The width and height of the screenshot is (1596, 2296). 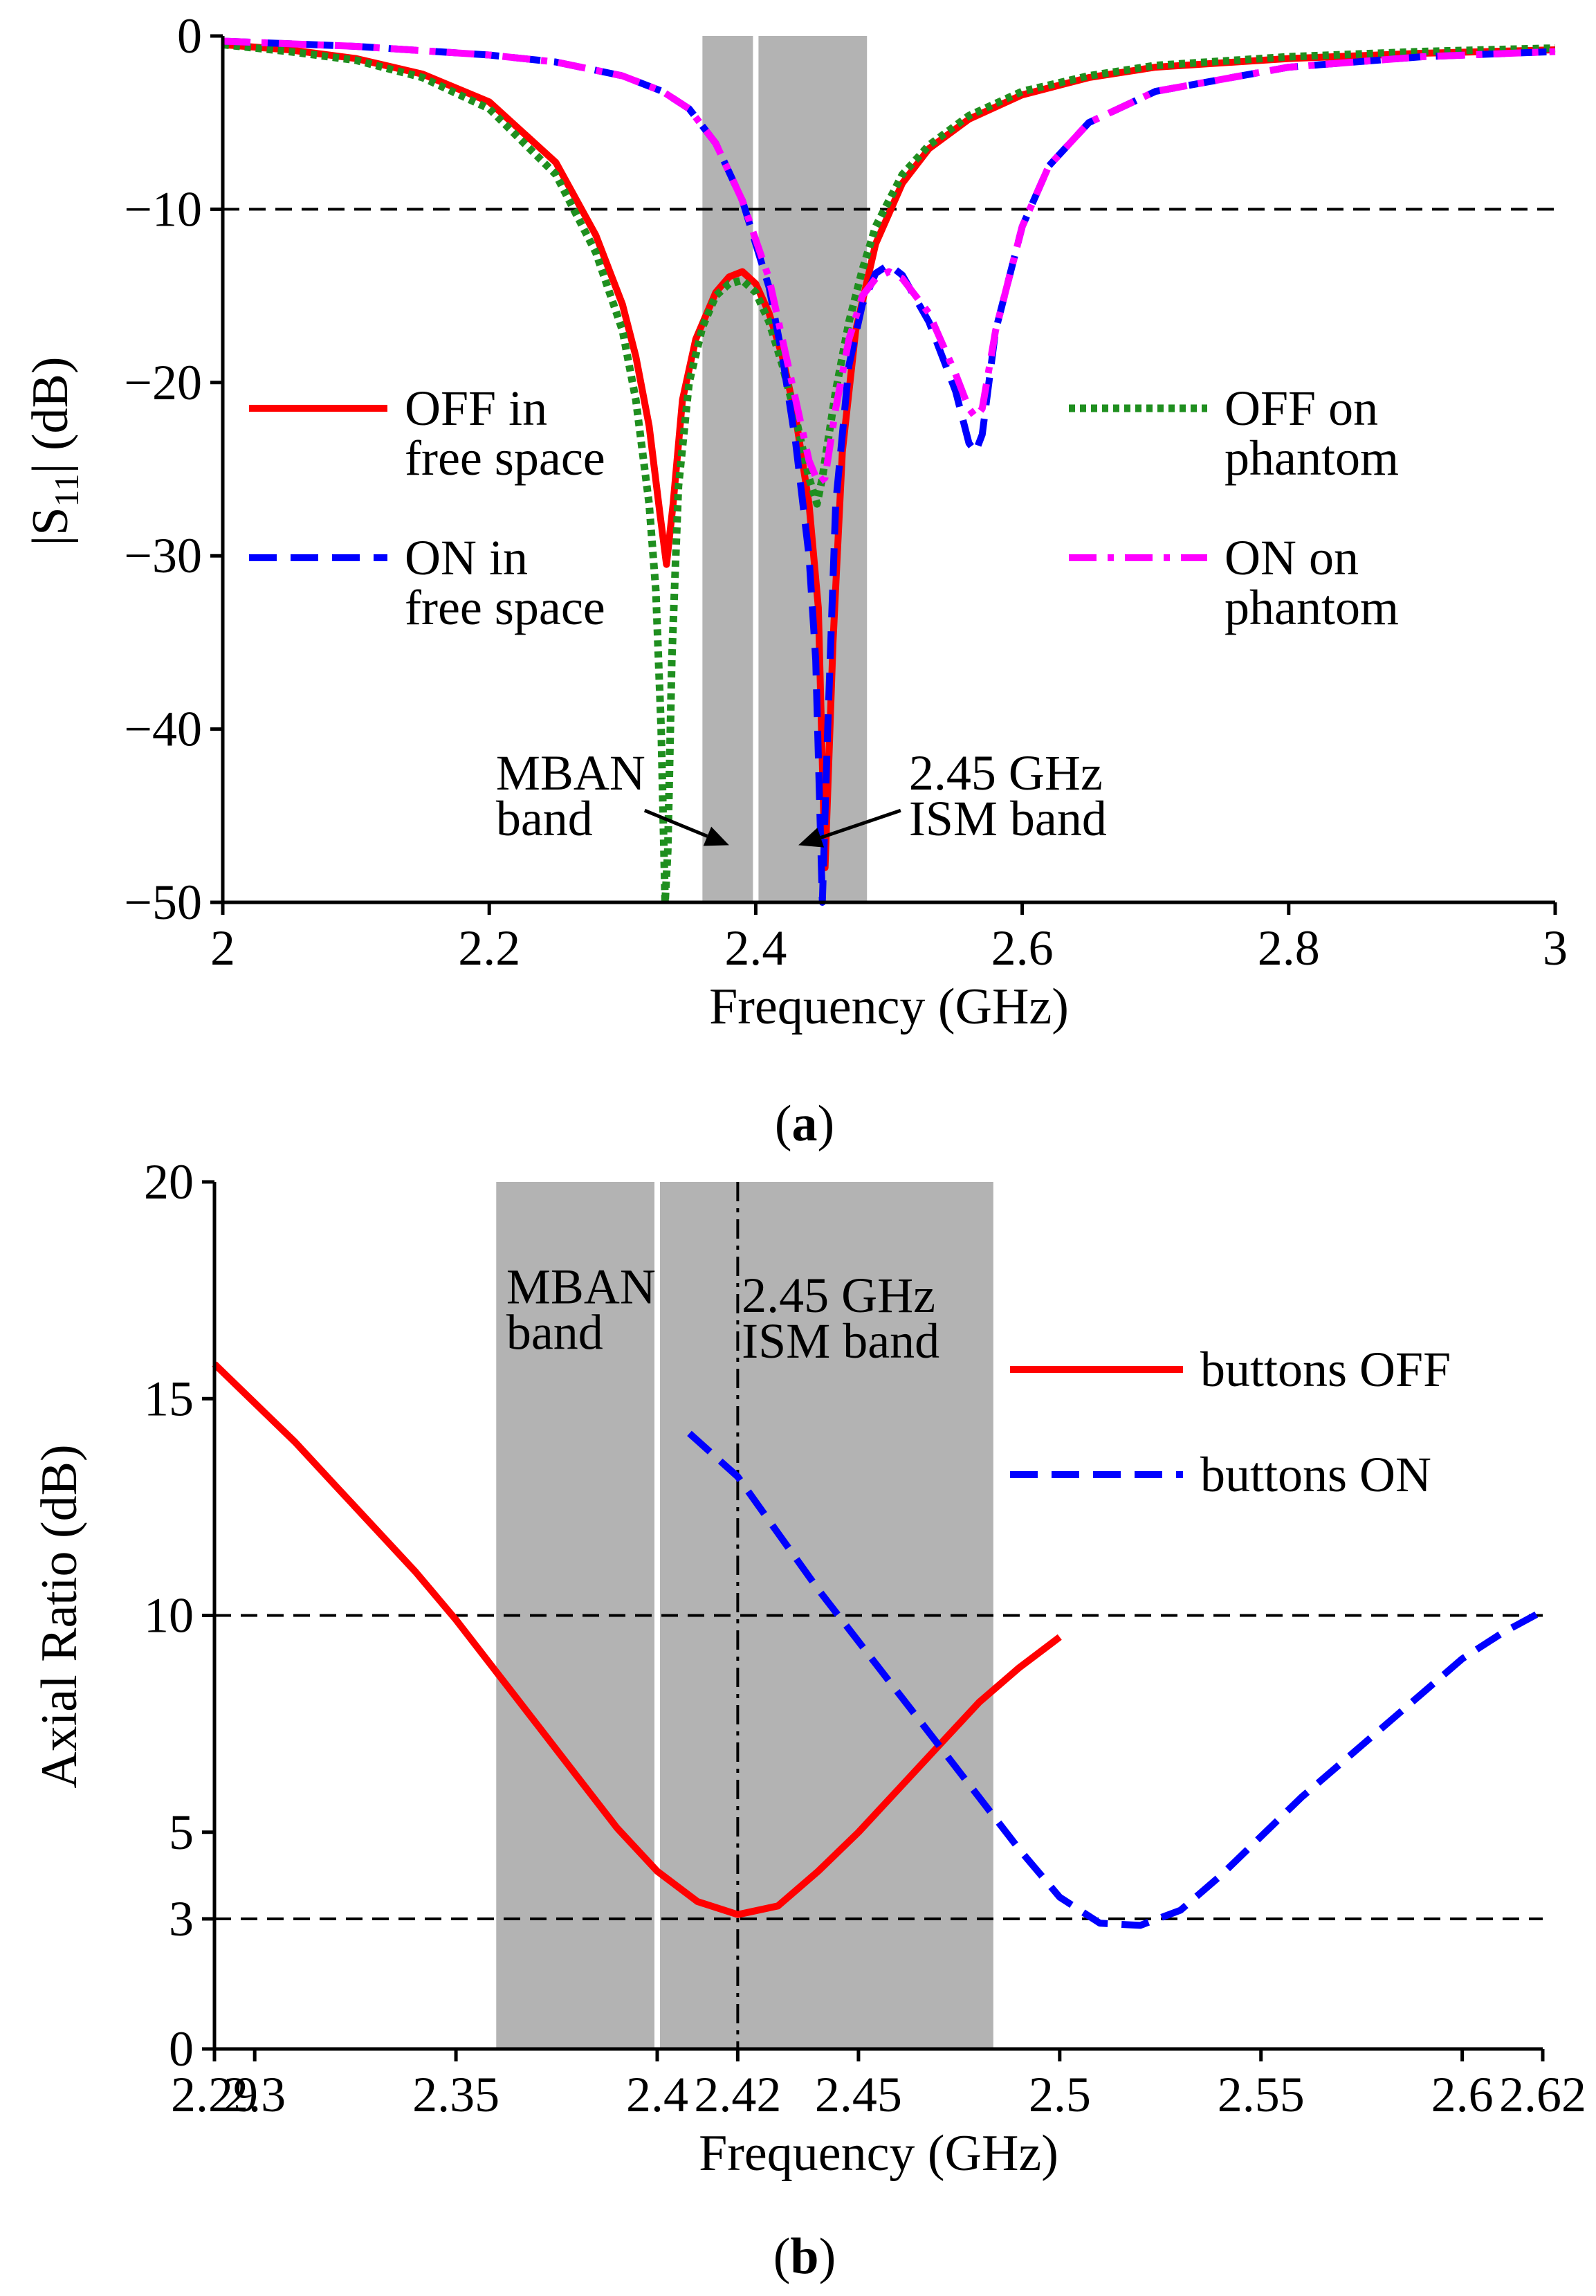 I want to click on panel-b-band-annotation: MBAN, so click(x=581, y=1286).